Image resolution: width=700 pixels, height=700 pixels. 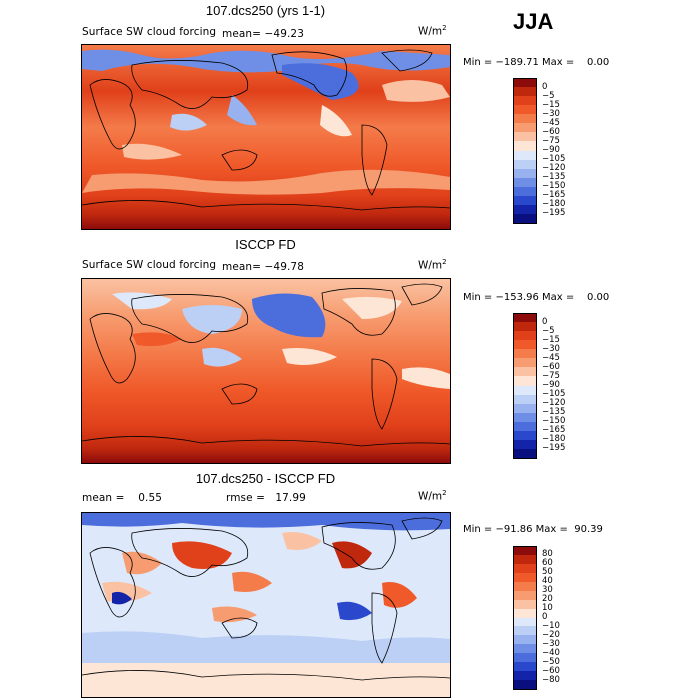 What do you see at coordinates (547, 581) in the screenshot?
I see `colorbar-label: 40` at bounding box center [547, 581].